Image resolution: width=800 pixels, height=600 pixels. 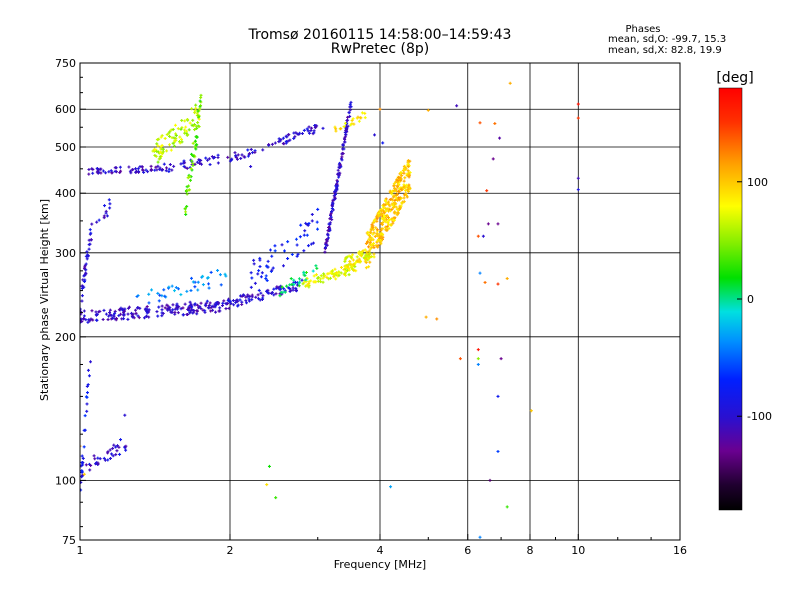 What do you see at coordinates (65, 337) in the screenshot?
I see `y-tick-label: 200` at bounding box center [65, 337].